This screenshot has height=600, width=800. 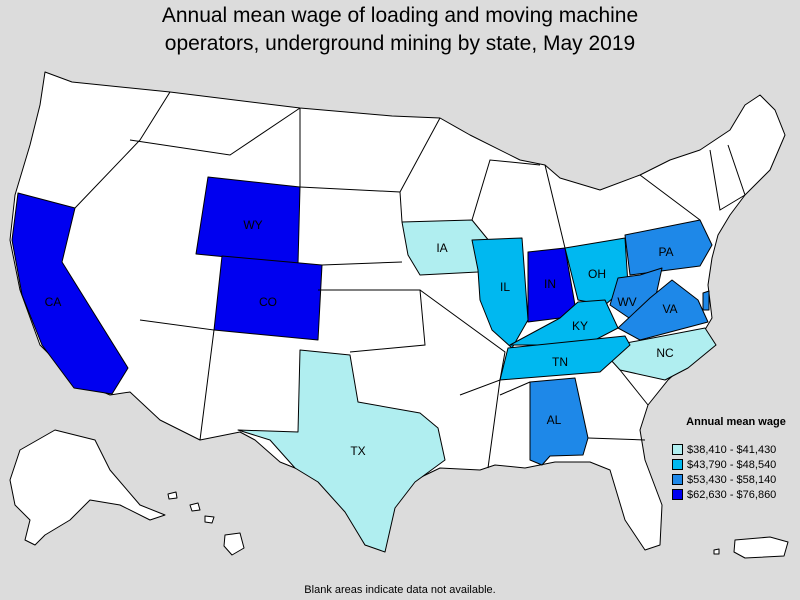 I want to click on label-al: AL, so click(x=554, y=420).